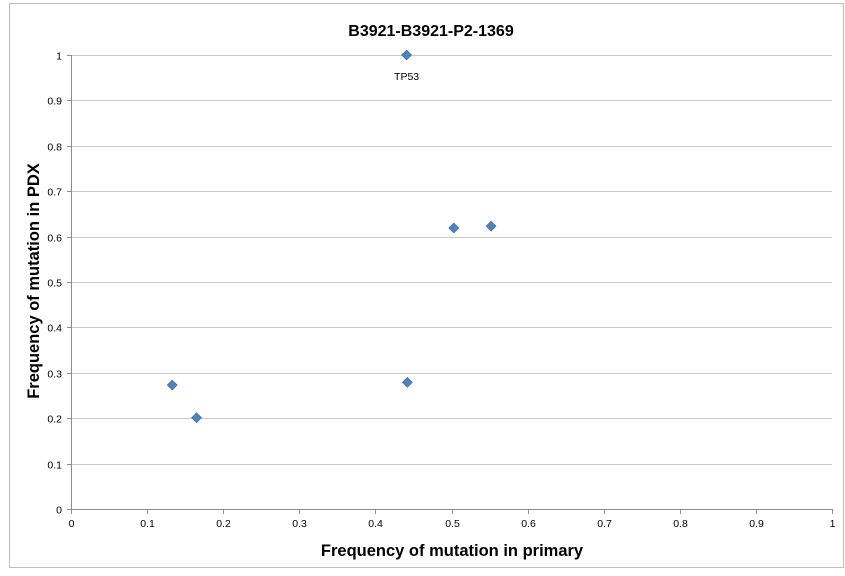 This screenshot has height=576, width=845. Describe the element at coordinates (54, 420) in the screenshot. I see `y-tick-label: 0.2` at that location.